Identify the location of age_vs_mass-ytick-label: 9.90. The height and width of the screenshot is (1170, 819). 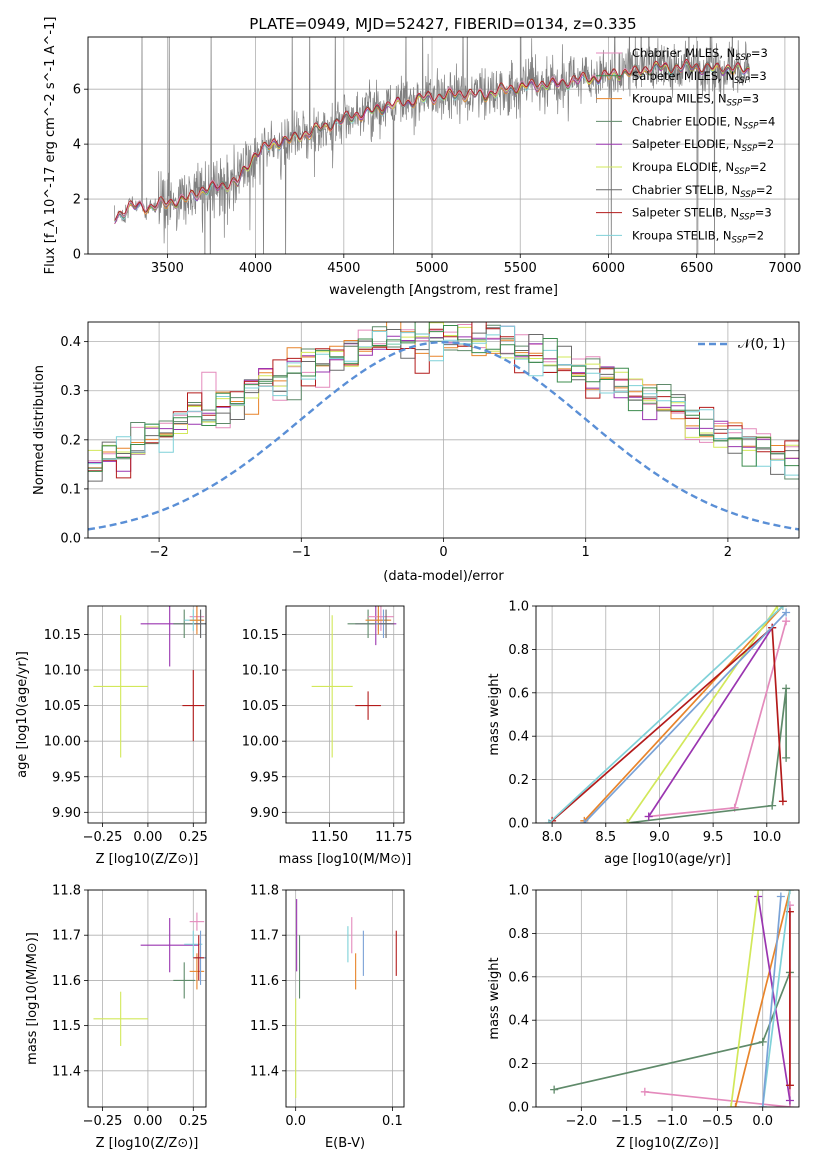
(264, 813).